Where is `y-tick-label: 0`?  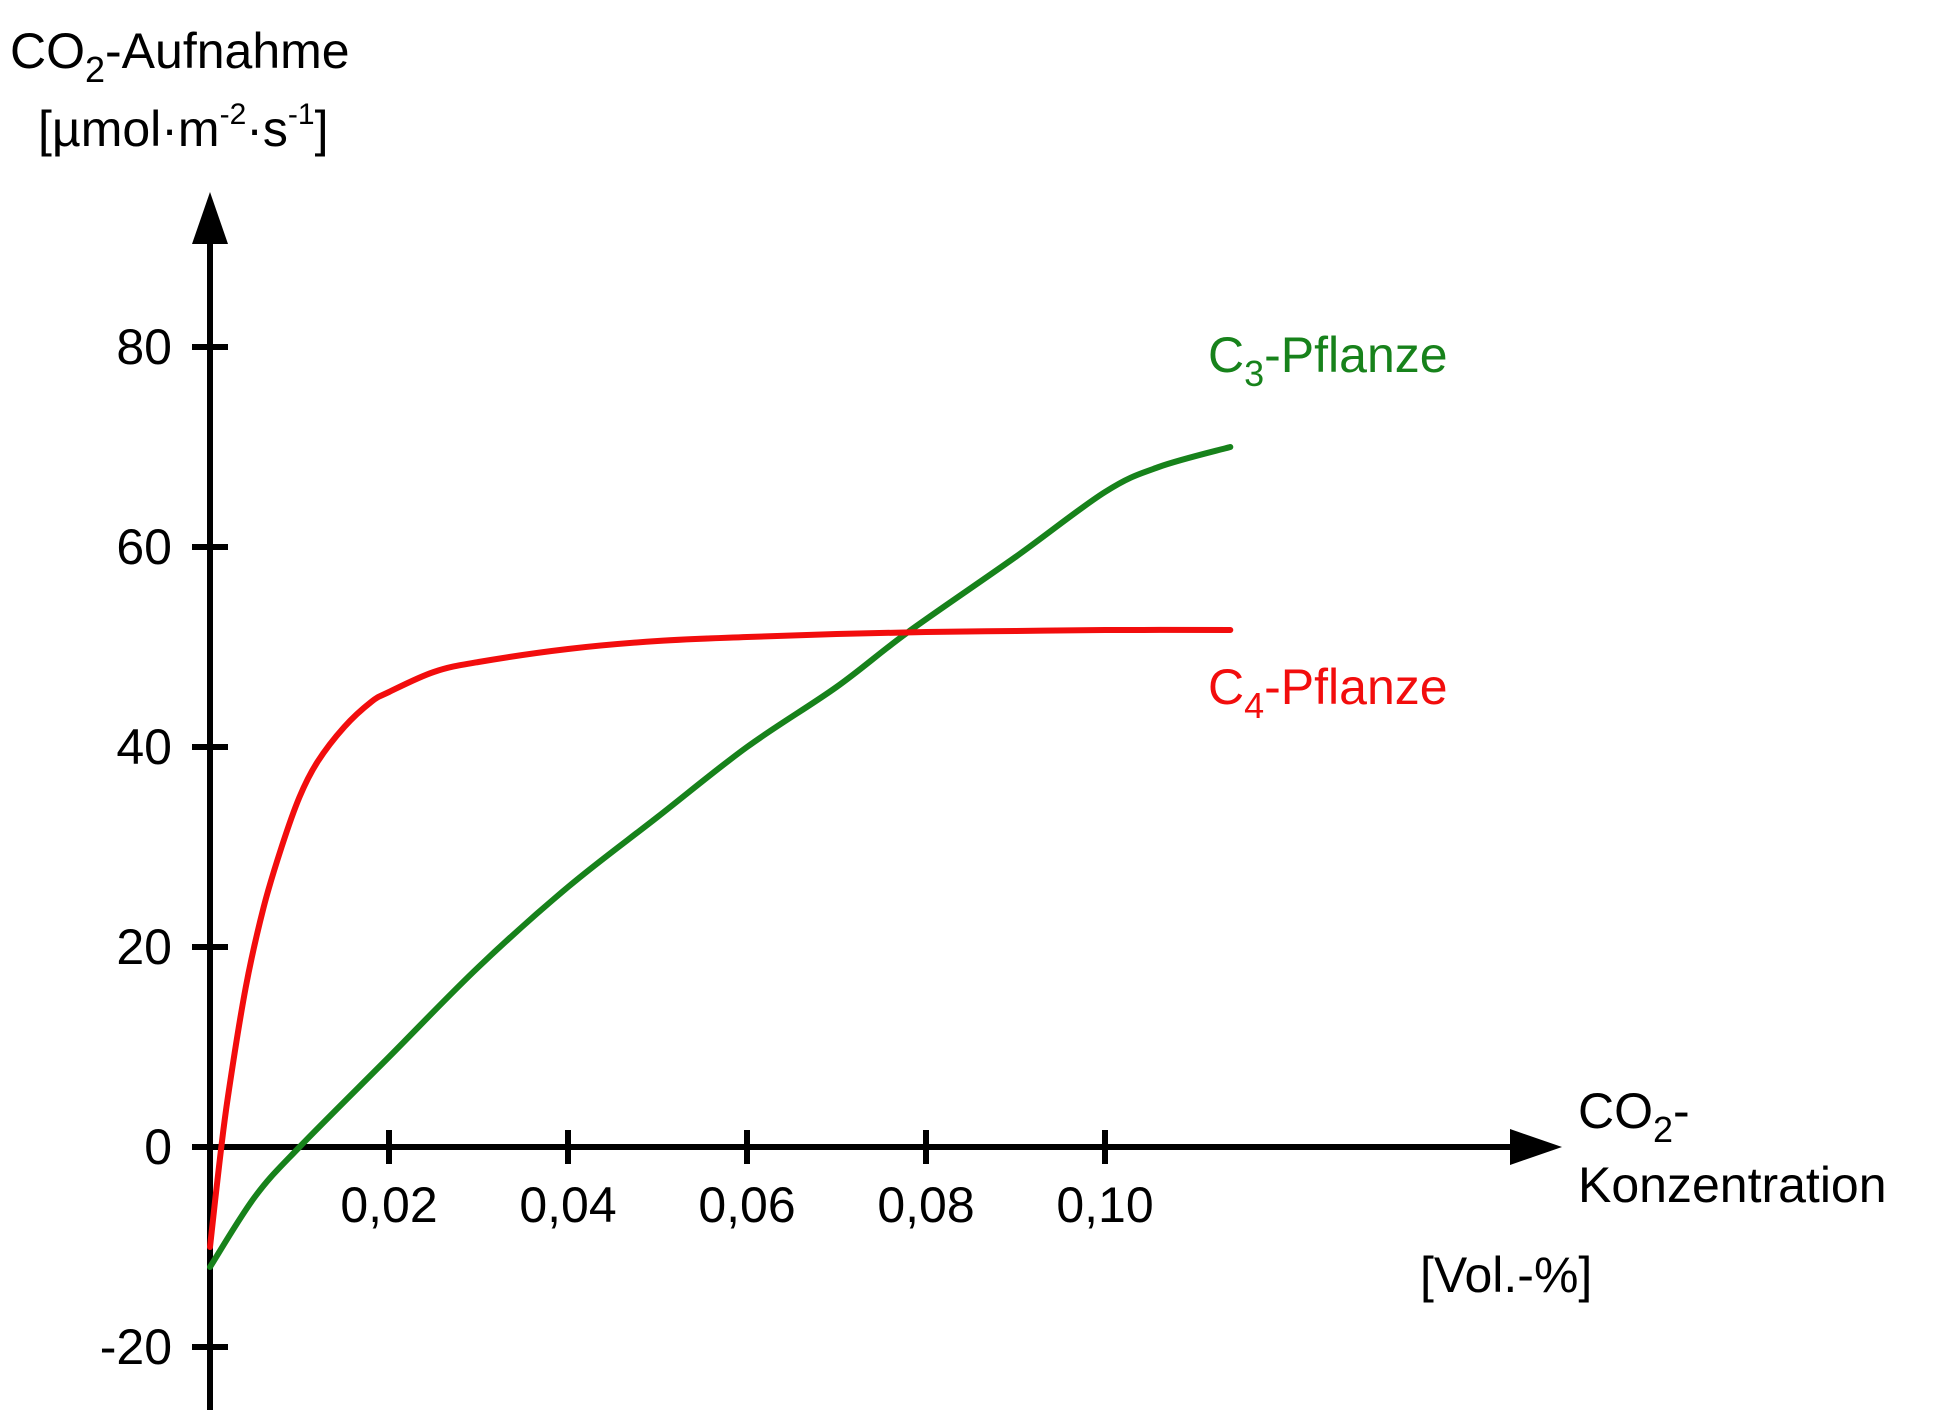 y-tick-label: 0 is located at coordinates (158, 1147).